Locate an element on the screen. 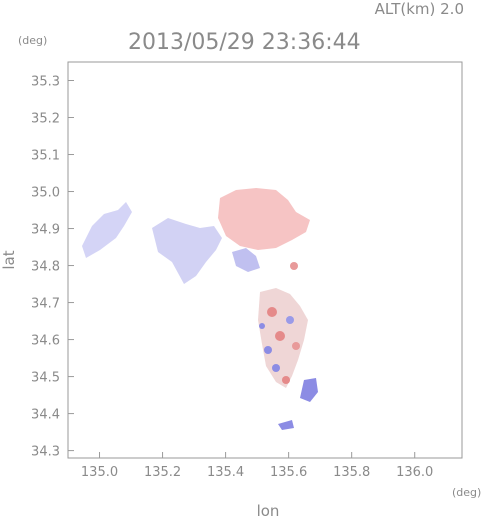  altitude-label: ALT(km) 2.0 is located at coordinates (419, 9).